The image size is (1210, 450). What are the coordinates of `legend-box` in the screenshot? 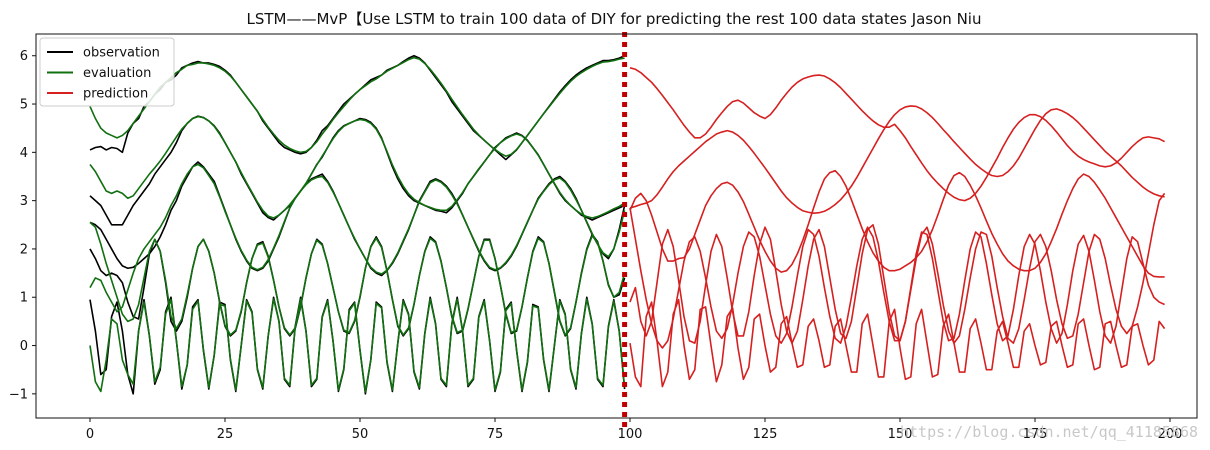 It's located at (107, 72).